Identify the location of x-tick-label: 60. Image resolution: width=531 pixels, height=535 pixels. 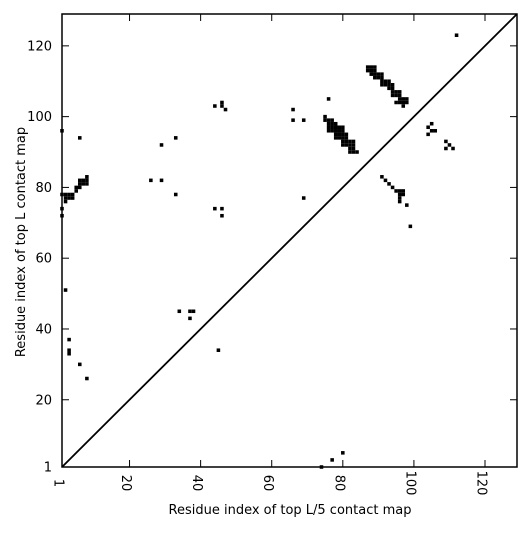
(267, 483).